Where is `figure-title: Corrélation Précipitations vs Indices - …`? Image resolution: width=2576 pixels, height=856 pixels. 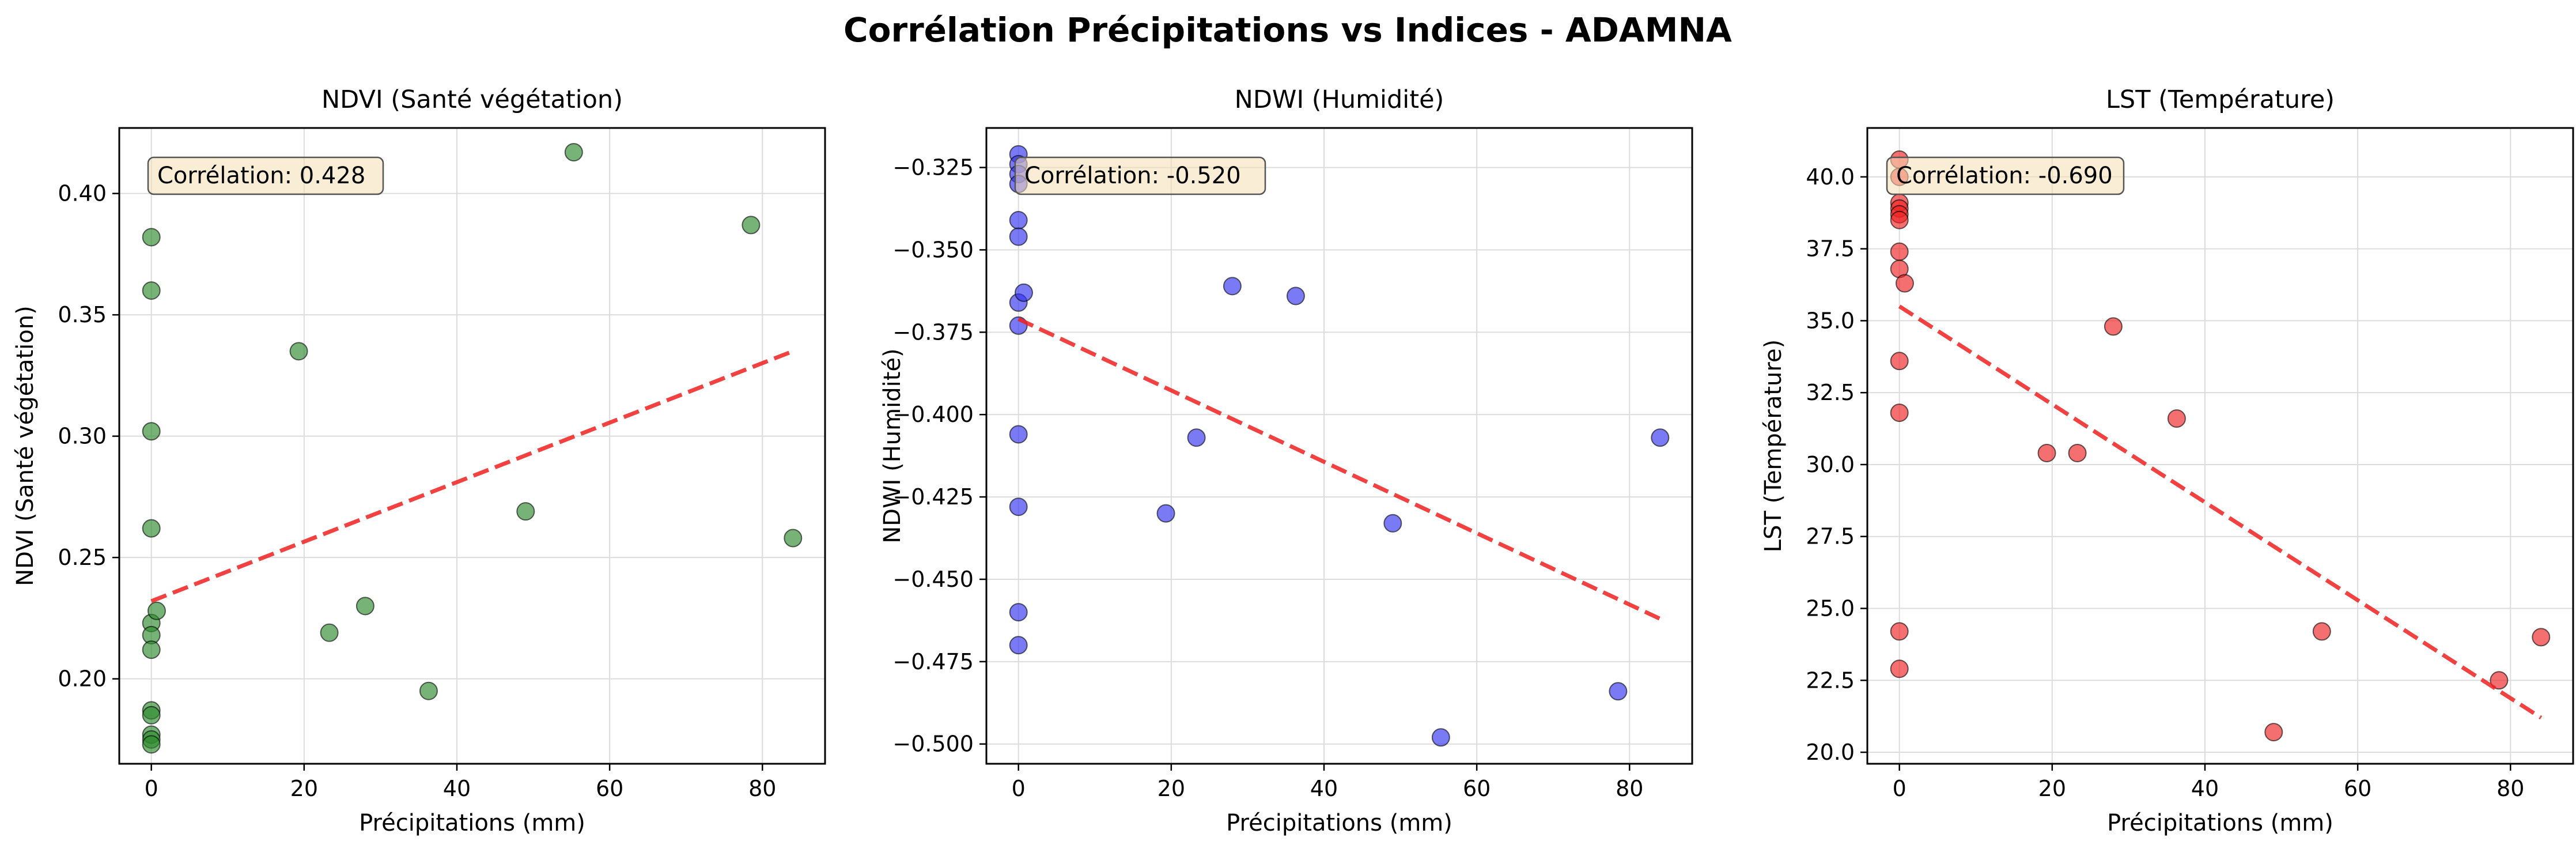 figure-title: Corrélation Précipitations vs Indices - … is located at coordinates (1287, 30).